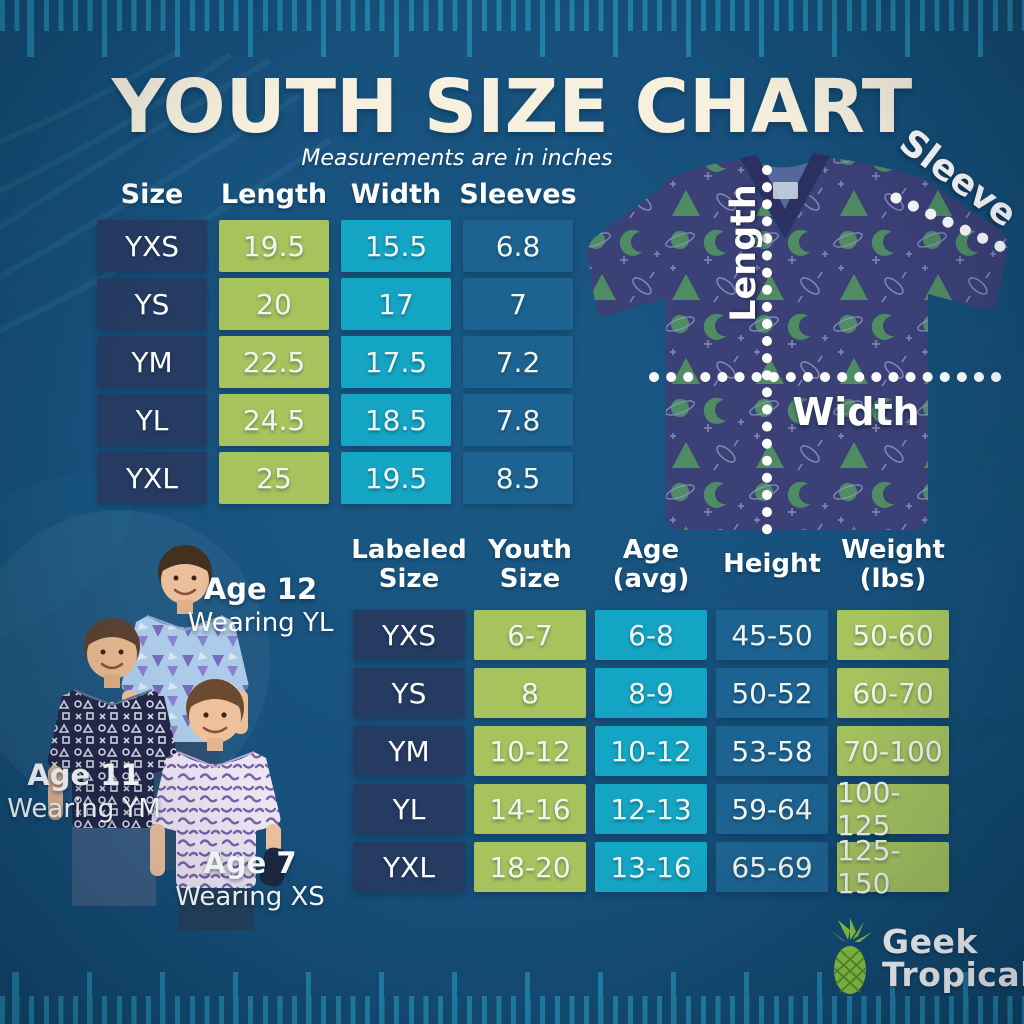 The width and height of the screenshot is (1024, 1024). What do you see at coordinates (518, 194) in the screenshot?
I see `column-header: Sleeves` at bounding box center [518, 194].